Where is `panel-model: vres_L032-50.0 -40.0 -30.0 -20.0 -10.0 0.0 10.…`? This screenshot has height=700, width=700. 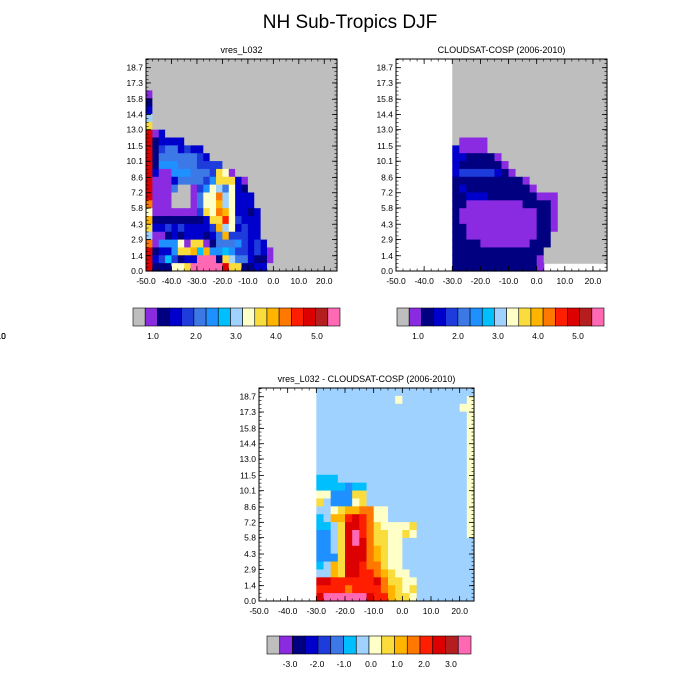
panel-model: vres_L032-50.0 -40.0 -30.0 -20.0 -10.0 0.0 10.… is located at coordinates (232, 165).